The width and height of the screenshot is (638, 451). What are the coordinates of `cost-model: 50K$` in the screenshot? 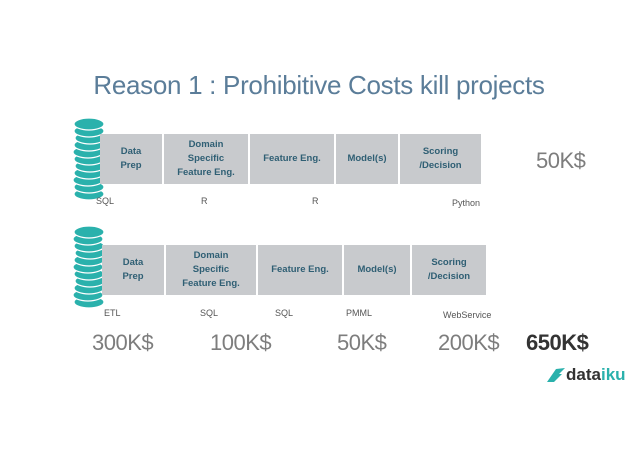 It's located at (362, 342).